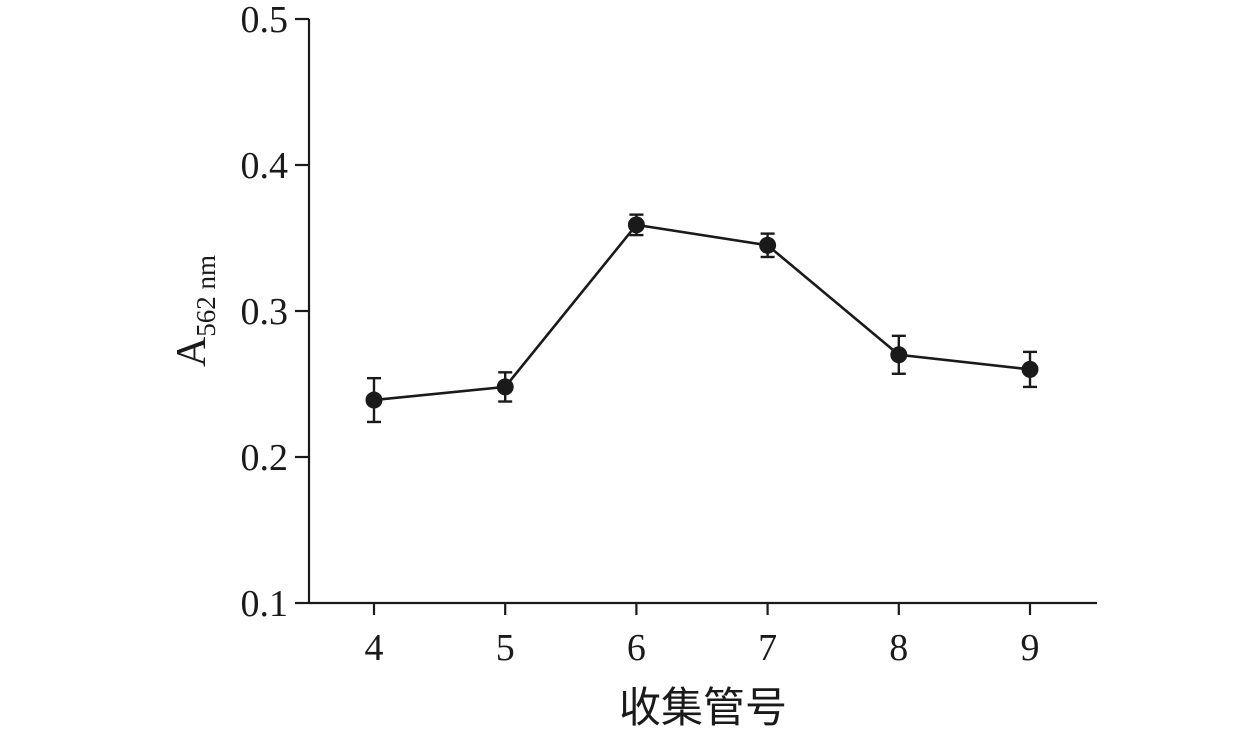  Describe the element at coordinates (767, 648) in the screenshot. I see `x-tick-label: 7` at that location.